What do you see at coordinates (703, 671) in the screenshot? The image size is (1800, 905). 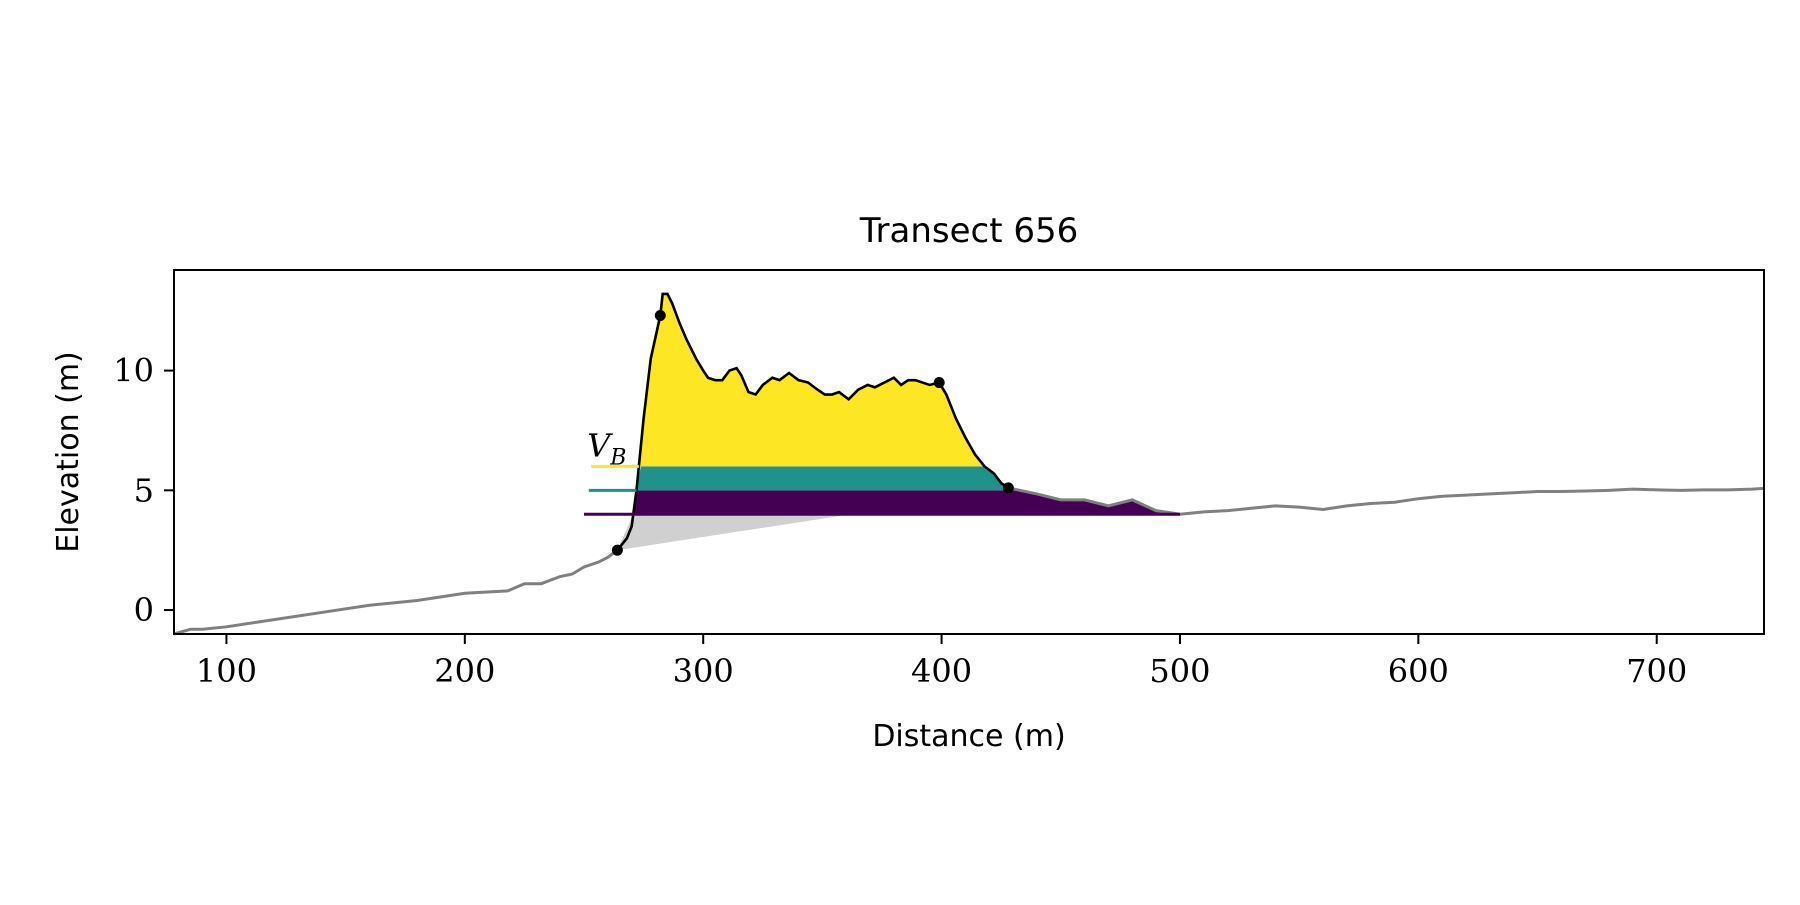 I see `x-tick-label: 300` at bounding box center [703, 671].